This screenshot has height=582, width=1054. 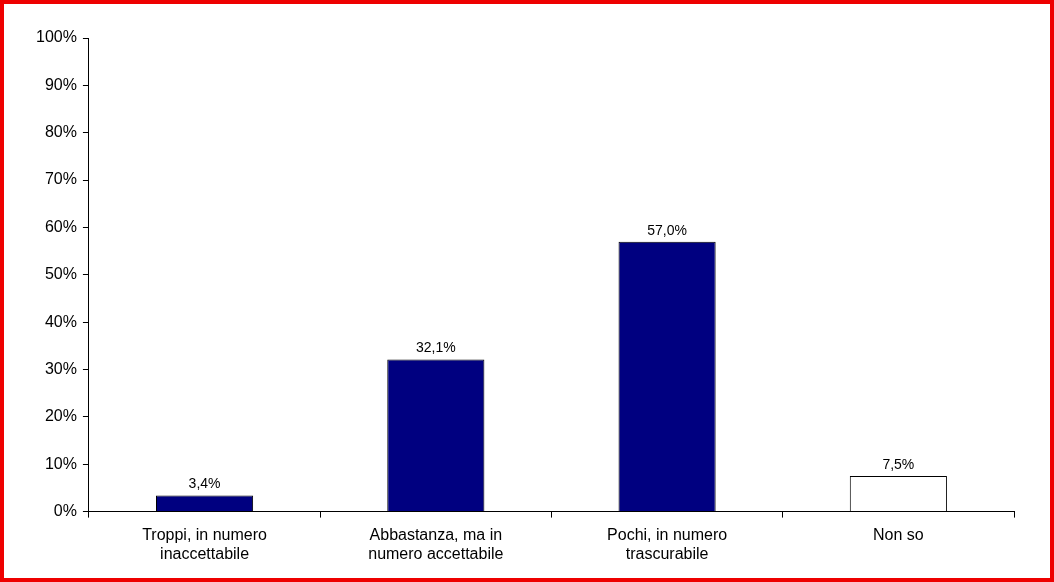 I want to click on y-tick-label: 20%, so click(x=60, y=416).